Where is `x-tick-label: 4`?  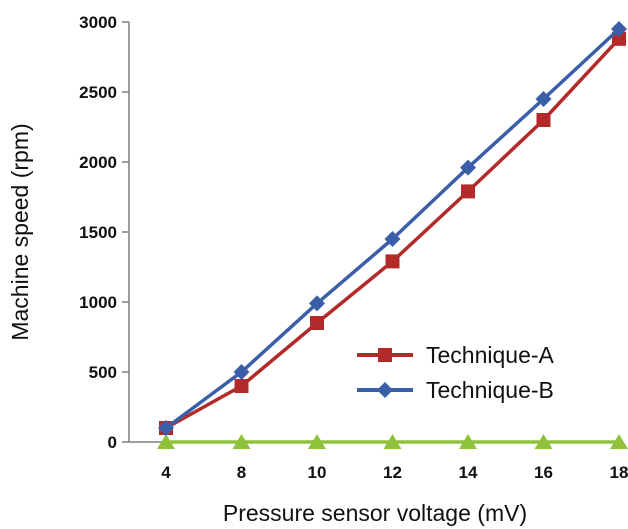
x-tick-label: 4 is located at coordinates (166, 472).